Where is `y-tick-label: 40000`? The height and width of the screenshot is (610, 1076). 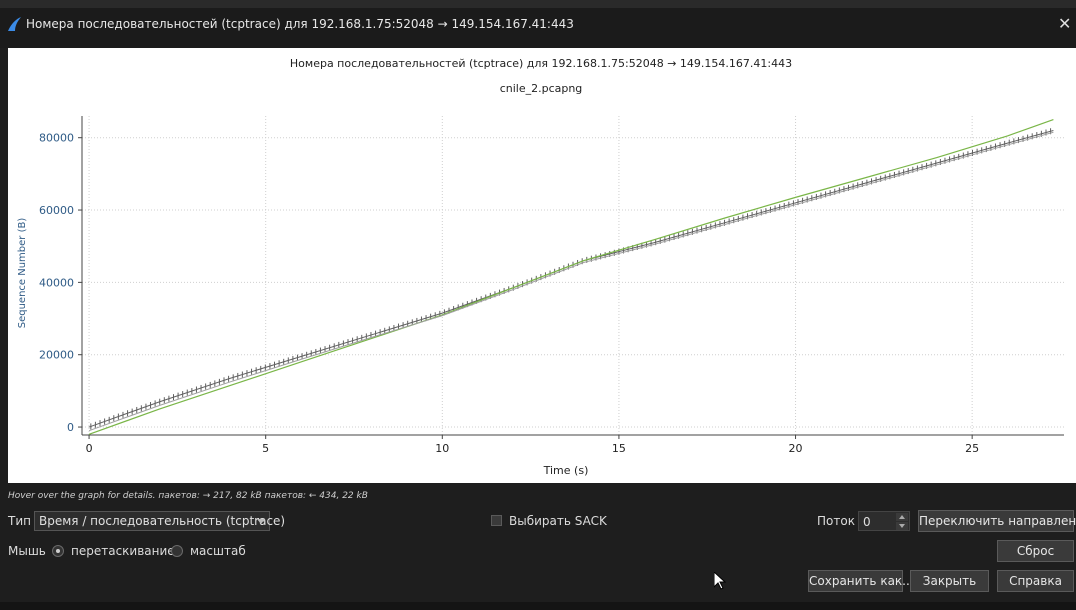
y-tick-label: 40000 is located at coordinates (56, 282).